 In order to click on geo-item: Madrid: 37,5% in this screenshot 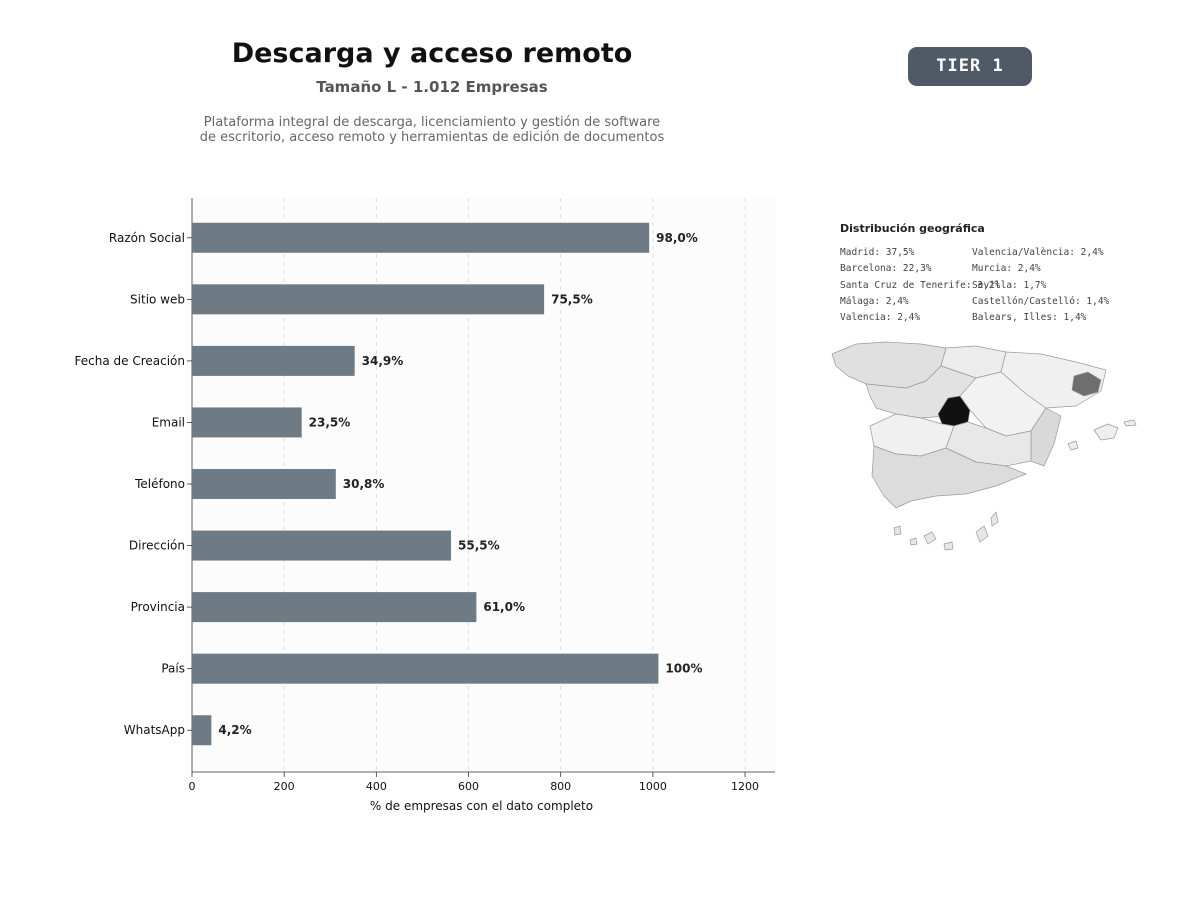, I will do `click(877, 252)`.